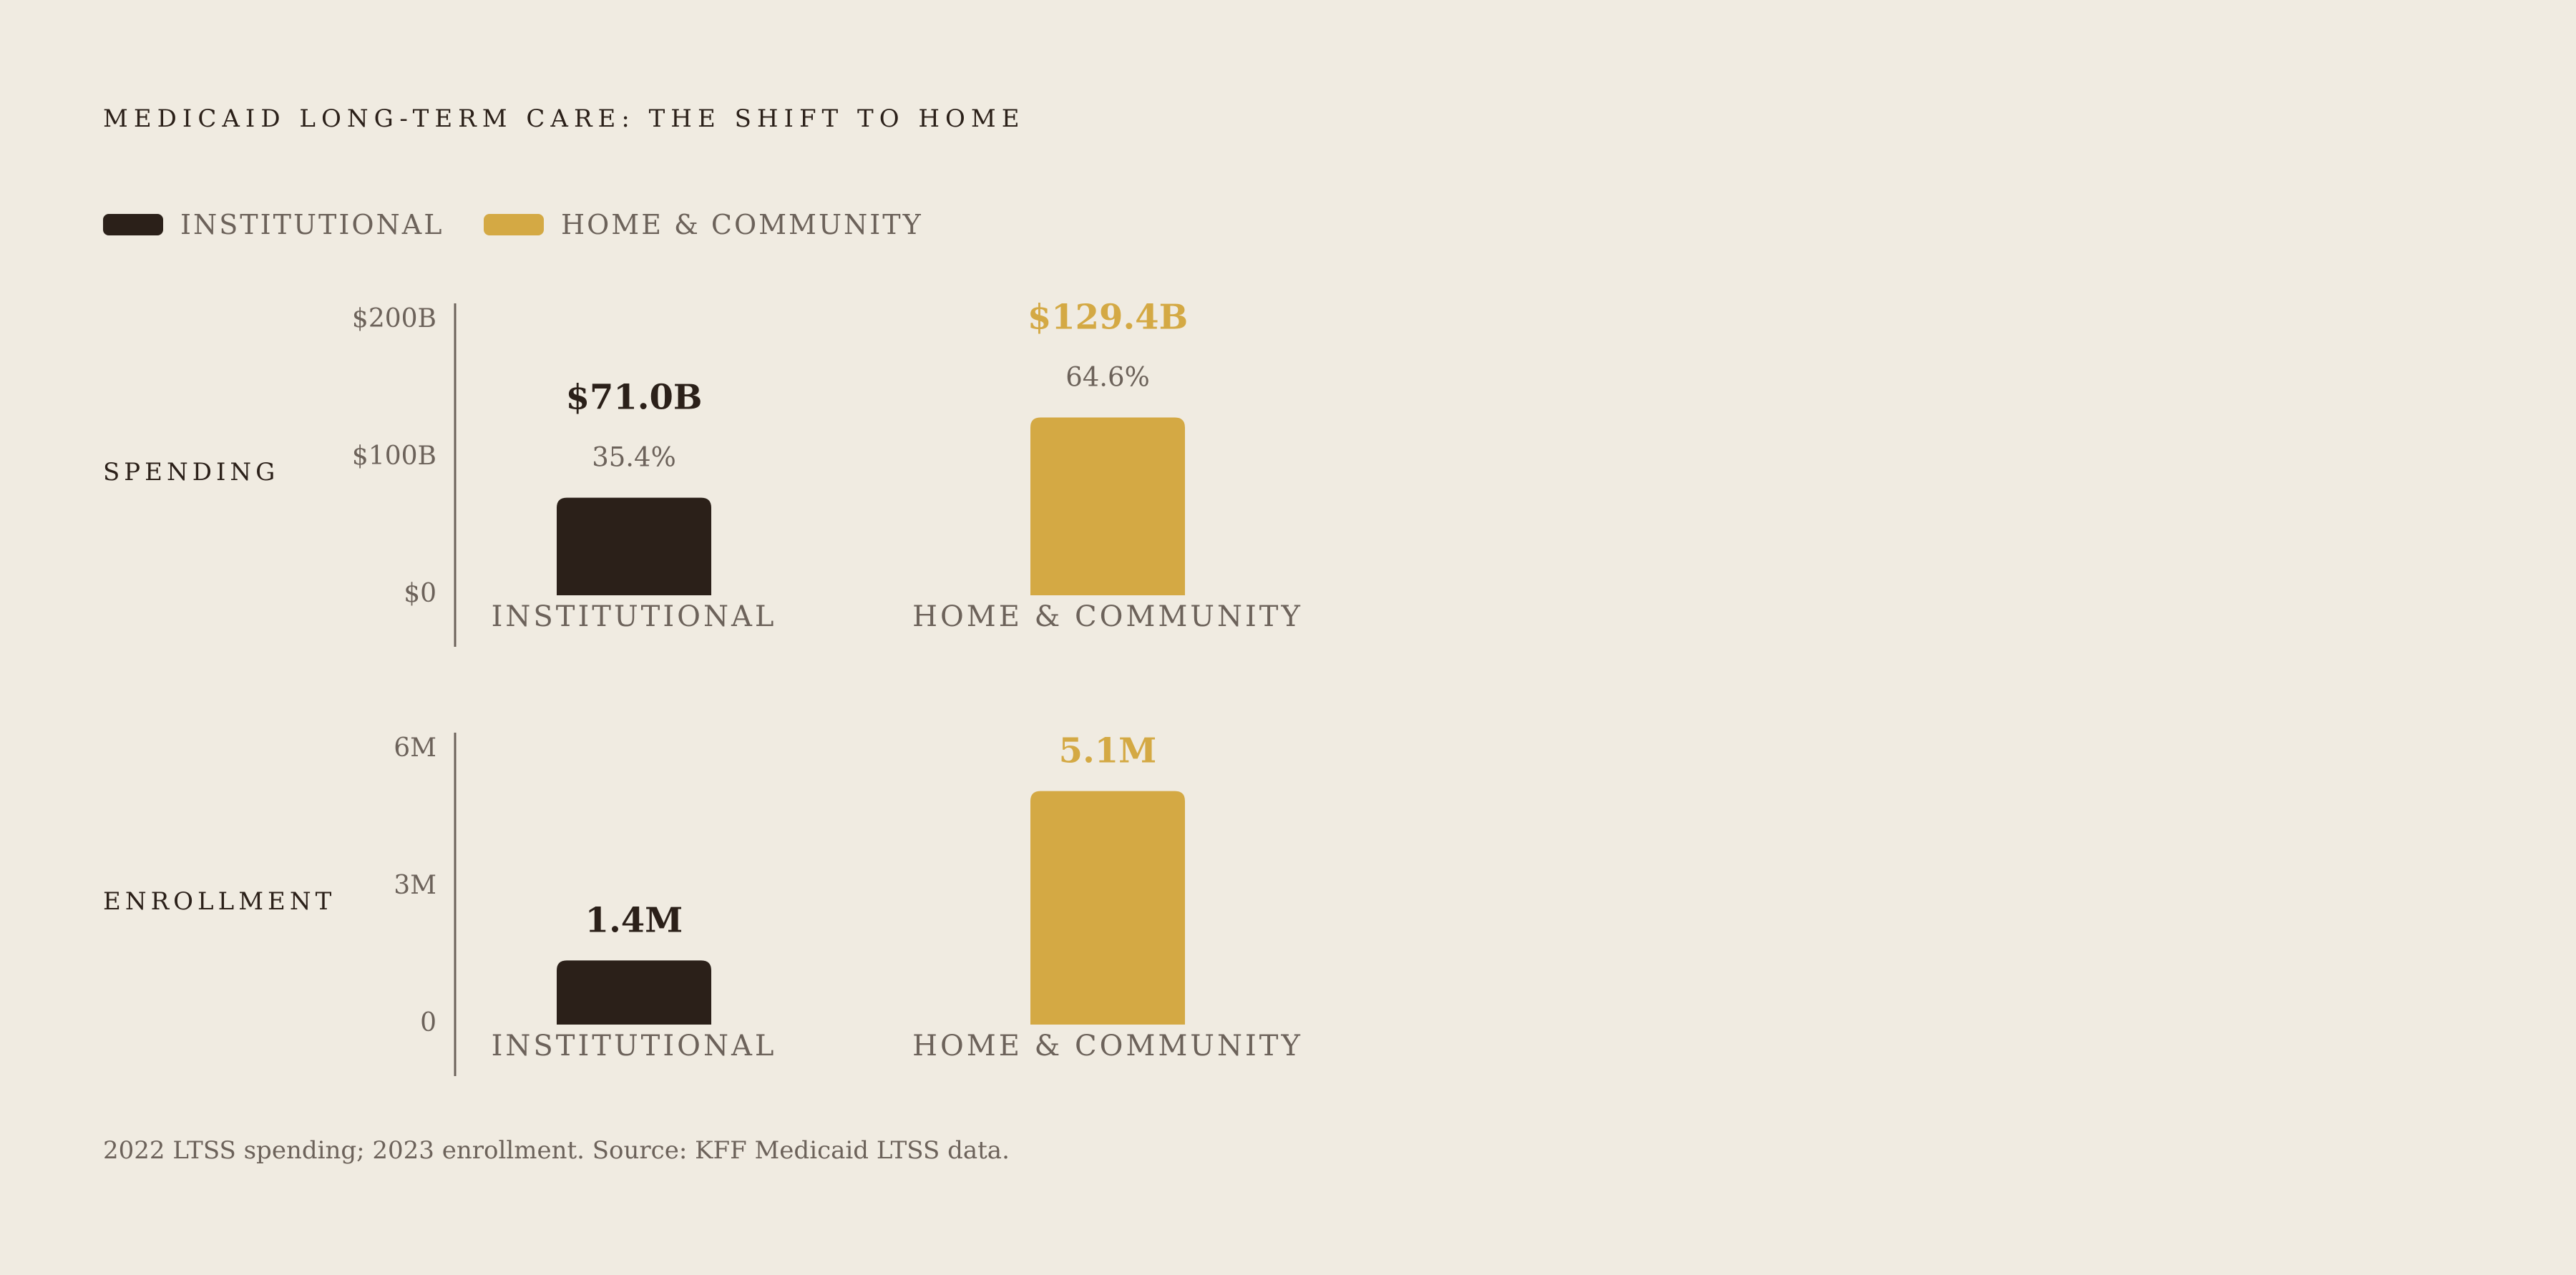 The width and height of the screenshot is (2576, 1275). What do you see at coordinates (1107, 616) in the screenshot?
I see `spending-category-label-home-community: HOME & COMMUNITY` at bounding box center [1107, 616].